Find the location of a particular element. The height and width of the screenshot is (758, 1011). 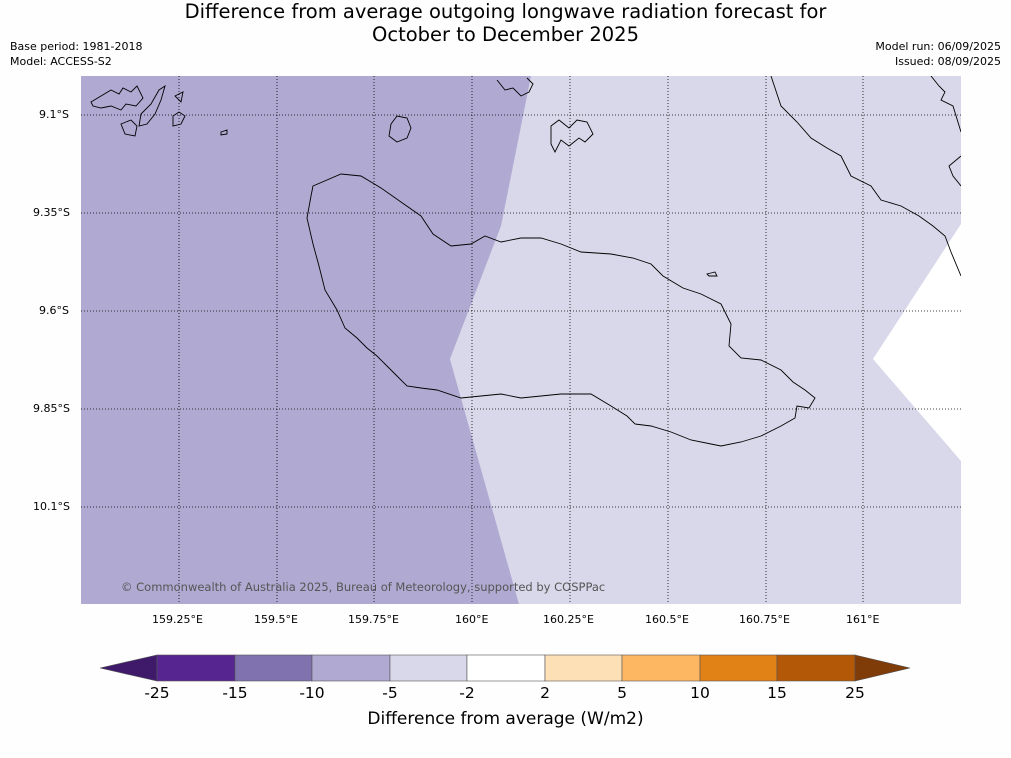

lon-label-161: 161°E is located at coordinates (863, 619).